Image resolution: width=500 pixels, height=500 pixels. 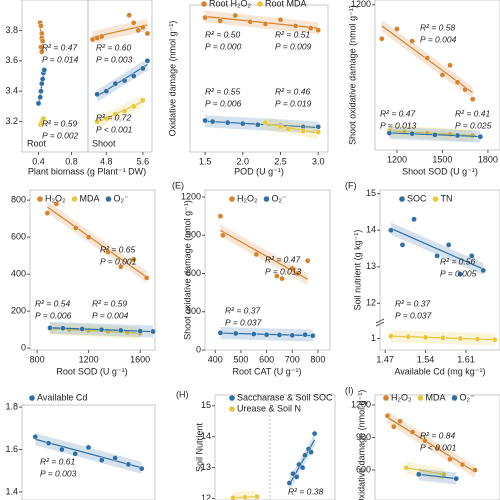 I want to click on y-tick-label: 1.4, so click(x=11, y=491).